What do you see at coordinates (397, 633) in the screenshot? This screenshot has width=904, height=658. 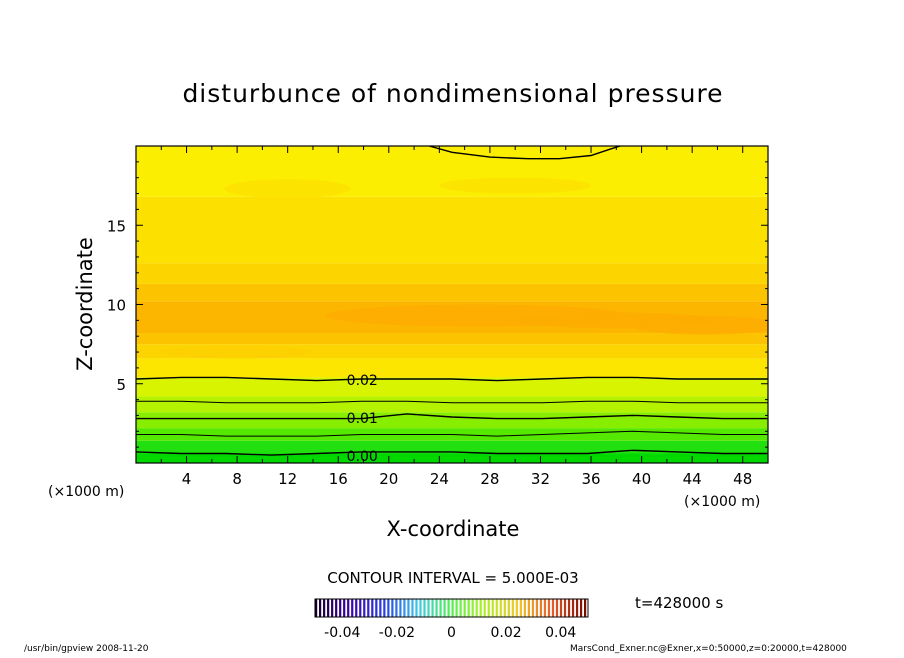 I see `colorbar-tick-label: -0.02` at bounding box center [397, 633].